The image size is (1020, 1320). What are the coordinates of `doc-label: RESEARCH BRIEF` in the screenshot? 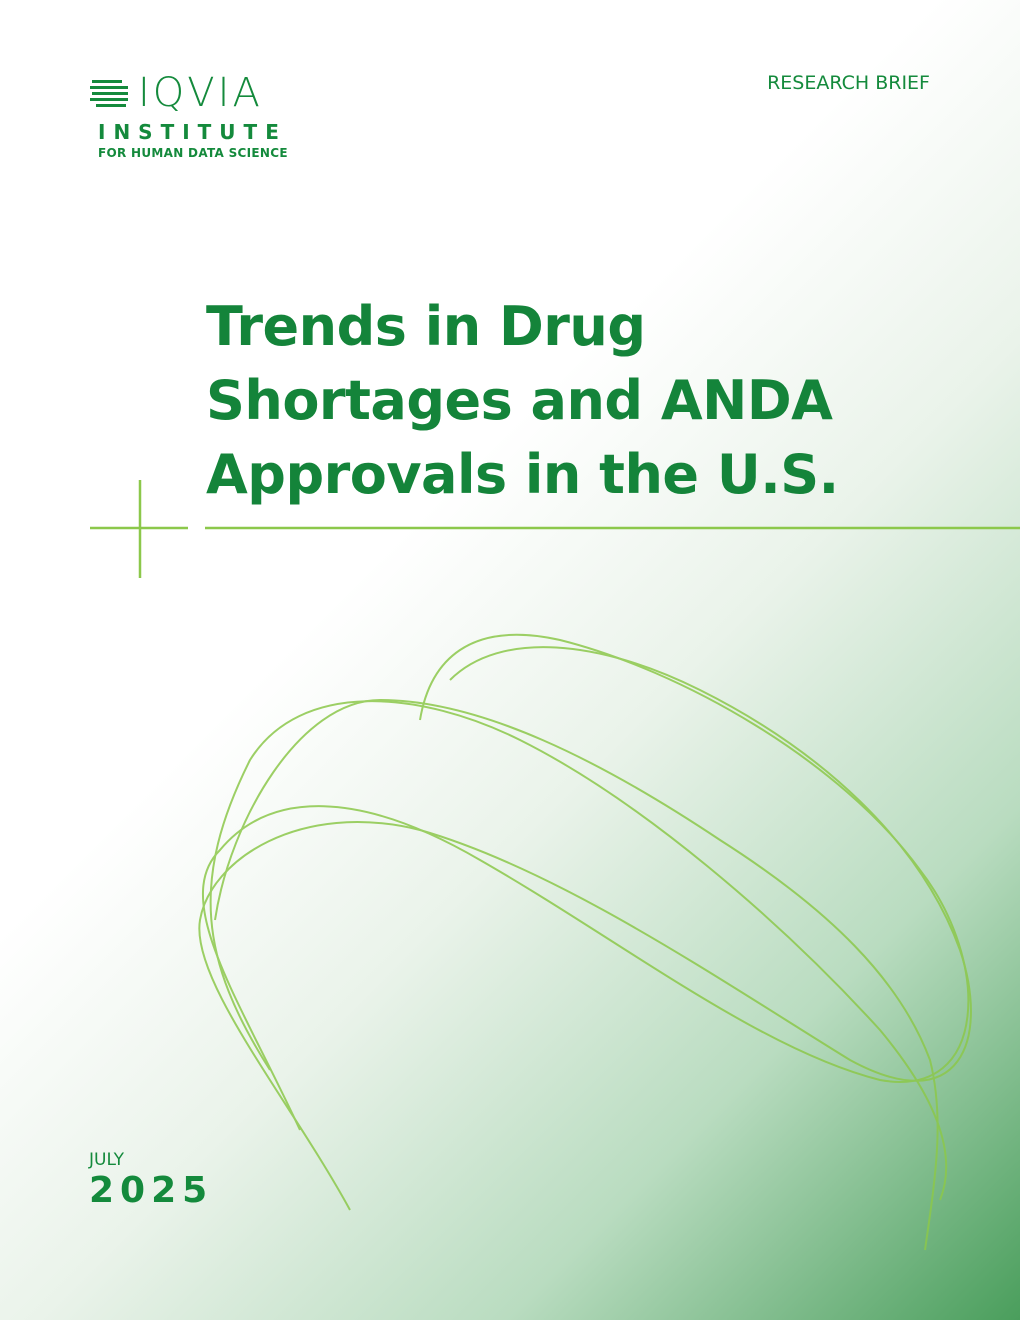 It's located at (848, 83).